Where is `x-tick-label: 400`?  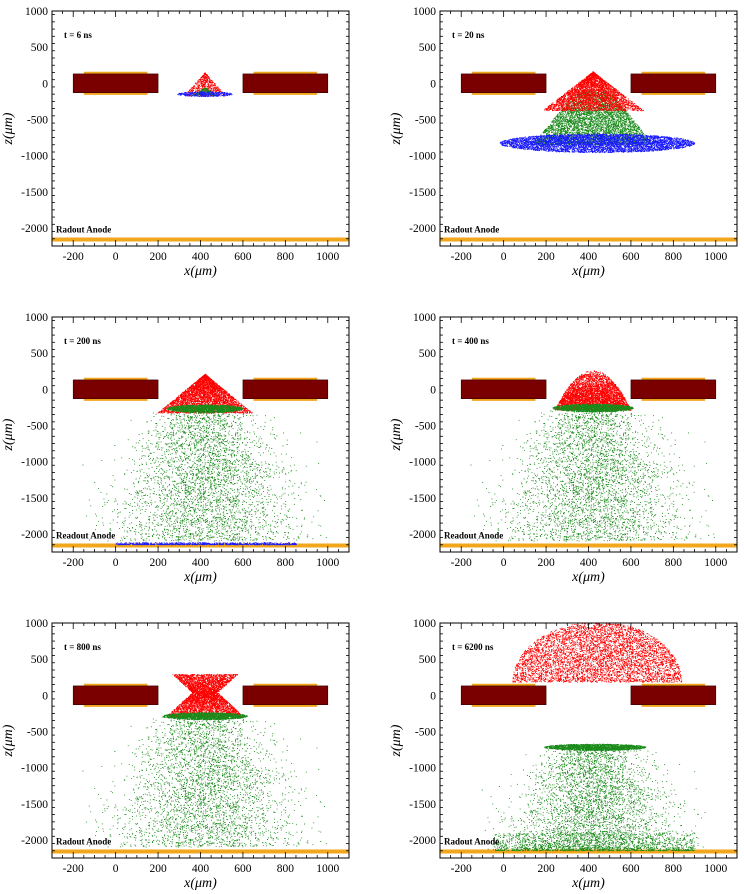
x-tick-label: 400 is located at coordinates (201, 563).